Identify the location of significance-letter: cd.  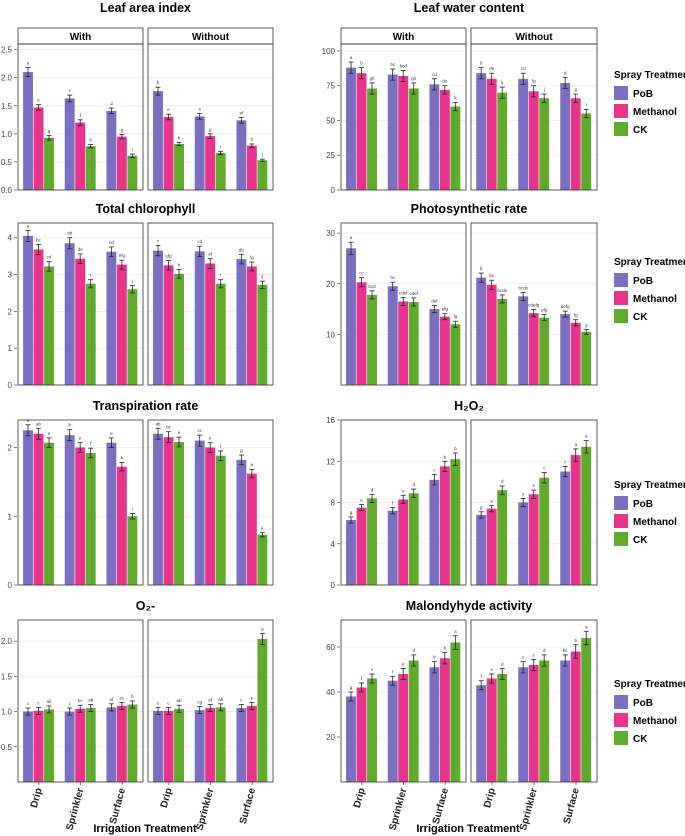
(523, 68).